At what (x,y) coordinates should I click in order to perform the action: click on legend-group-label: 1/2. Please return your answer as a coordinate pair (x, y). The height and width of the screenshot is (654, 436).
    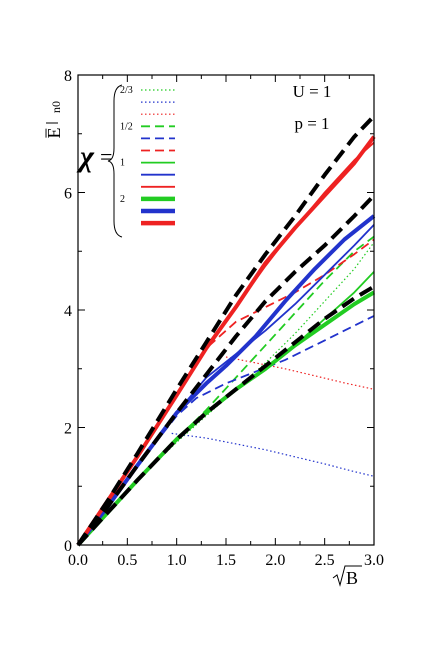
    Looking at the image, I should click on (126, 126).